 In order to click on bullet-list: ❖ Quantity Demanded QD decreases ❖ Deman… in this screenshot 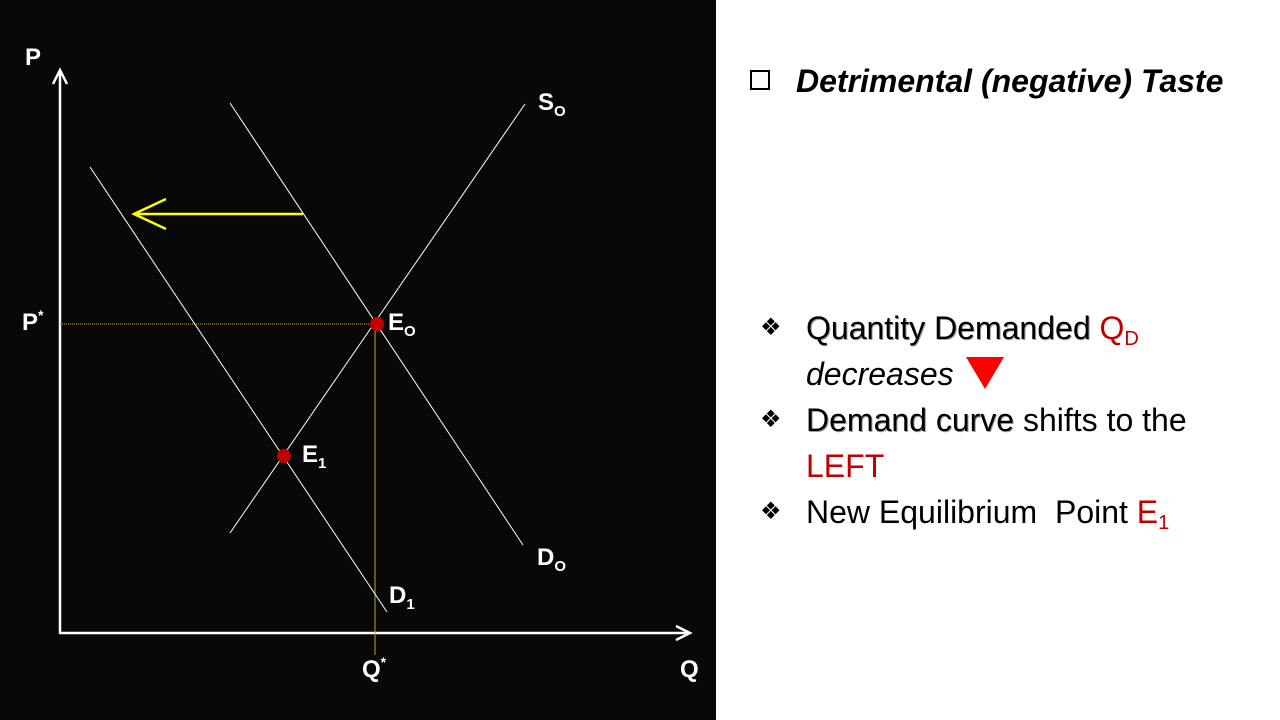, I will do `click(1010, 420)`.